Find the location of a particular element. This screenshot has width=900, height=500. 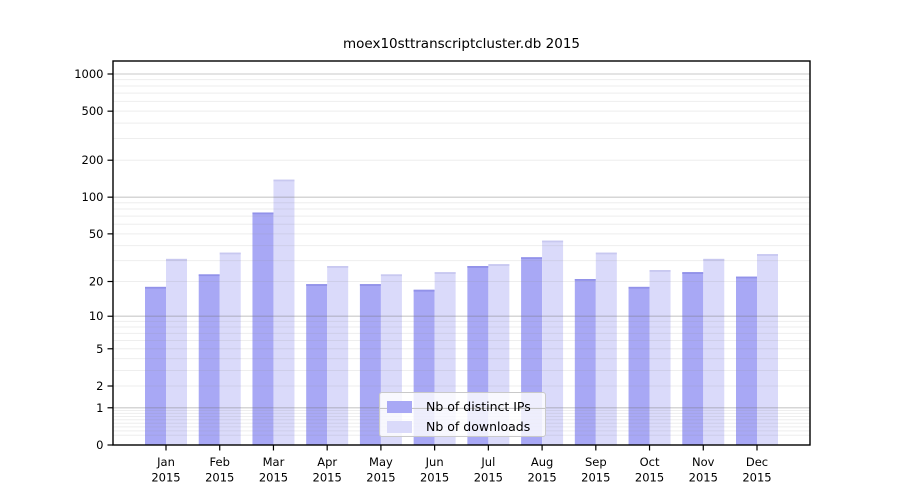

svg-text: Apr is located at coordinates (327, 462).